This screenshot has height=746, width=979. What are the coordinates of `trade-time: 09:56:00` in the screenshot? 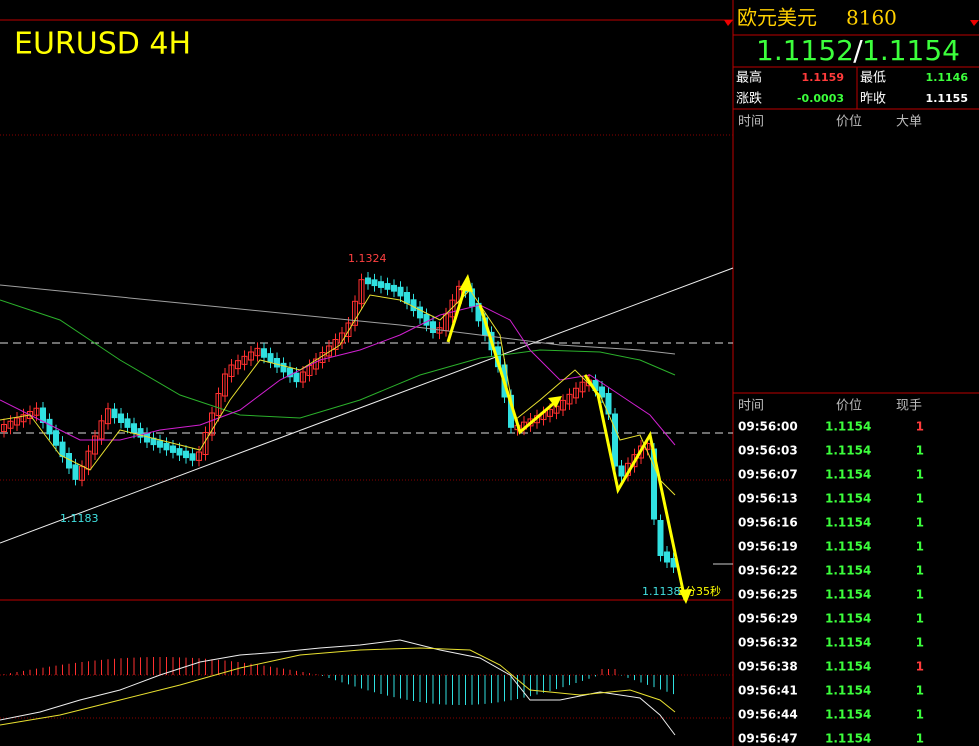 It's located at (768, 427).